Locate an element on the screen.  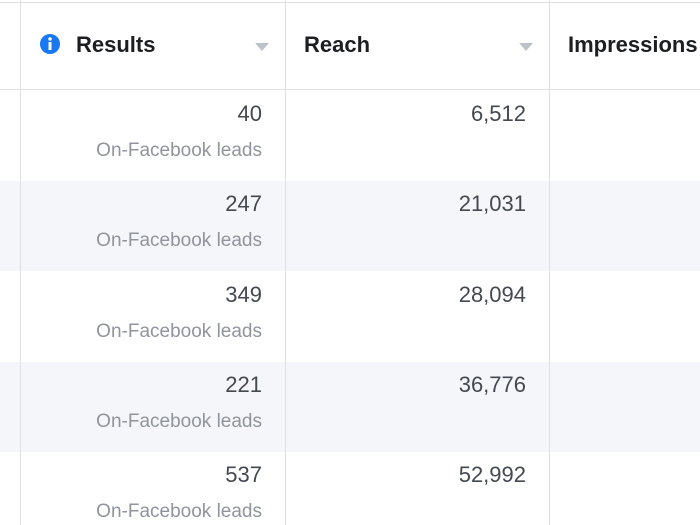
reach-value: 28,094 is located at coordinates (492, 294).